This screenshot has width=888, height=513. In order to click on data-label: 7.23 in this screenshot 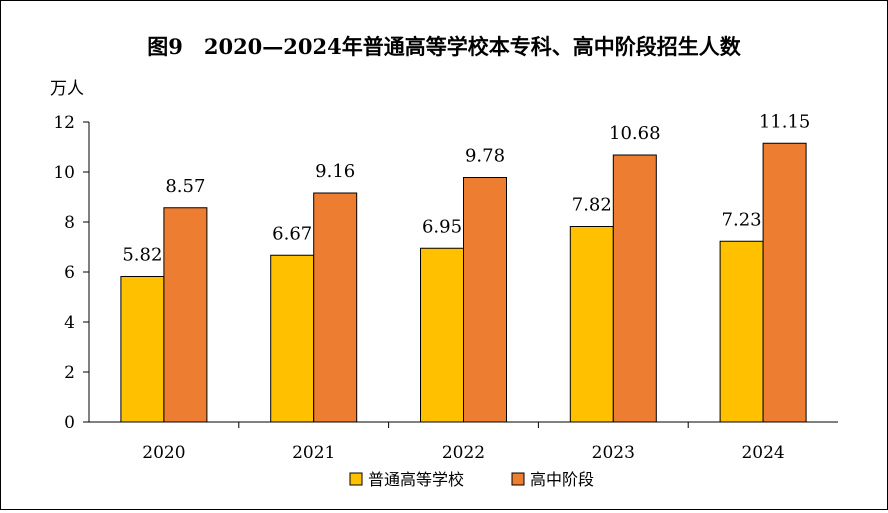, I will do `click(742, 219)`.